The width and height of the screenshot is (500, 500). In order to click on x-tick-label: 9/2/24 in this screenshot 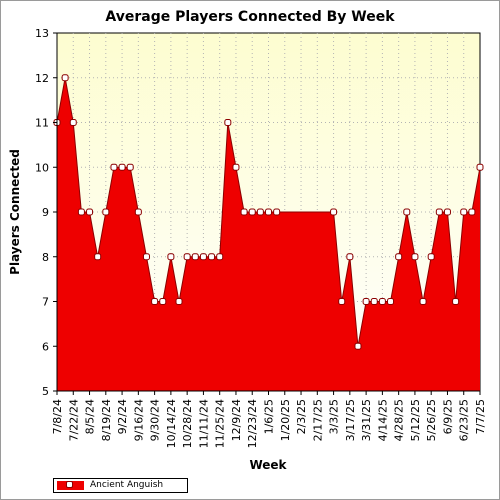, I will do `click(122, 416)`.